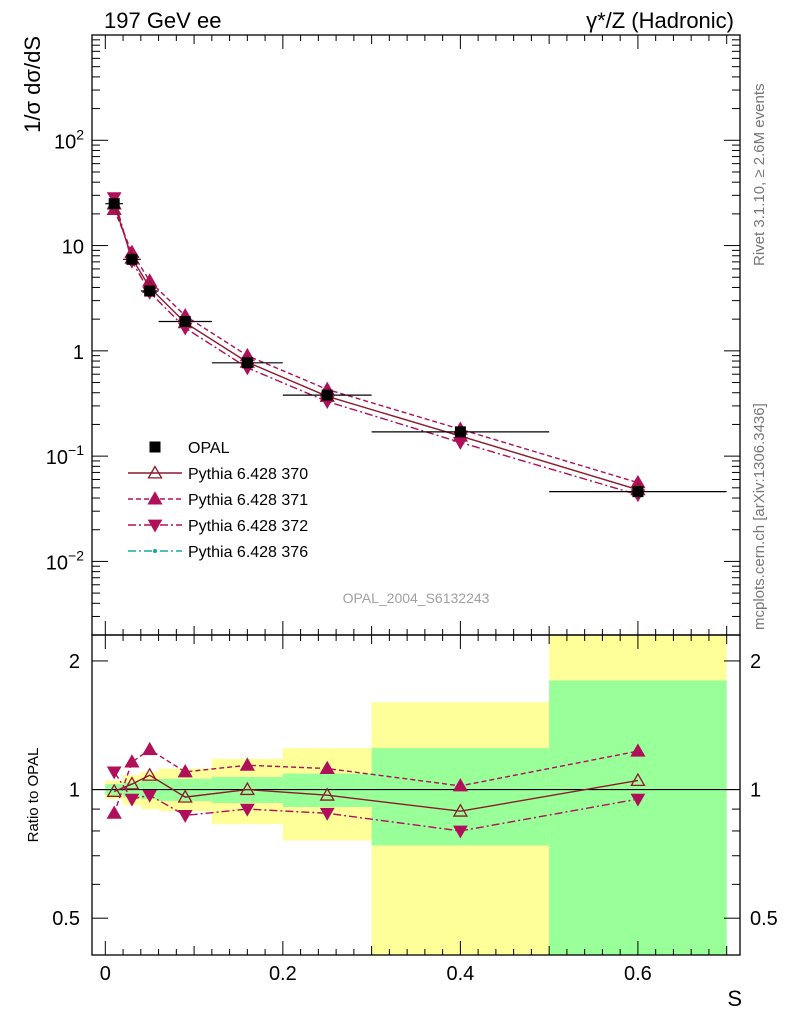  I want to click on ratio-y-tick-label-left: 0.5, so click(66, 919).